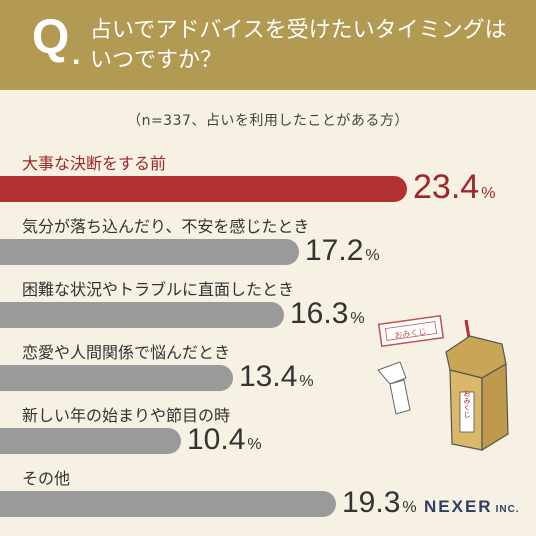 The height and width of the screenshot is (536, 536). What do you see at coordinates (443, 383) in the screenshot?
I see `omikuji-illustration: おみくじ おみくじ` at bounding box center [443, 383].